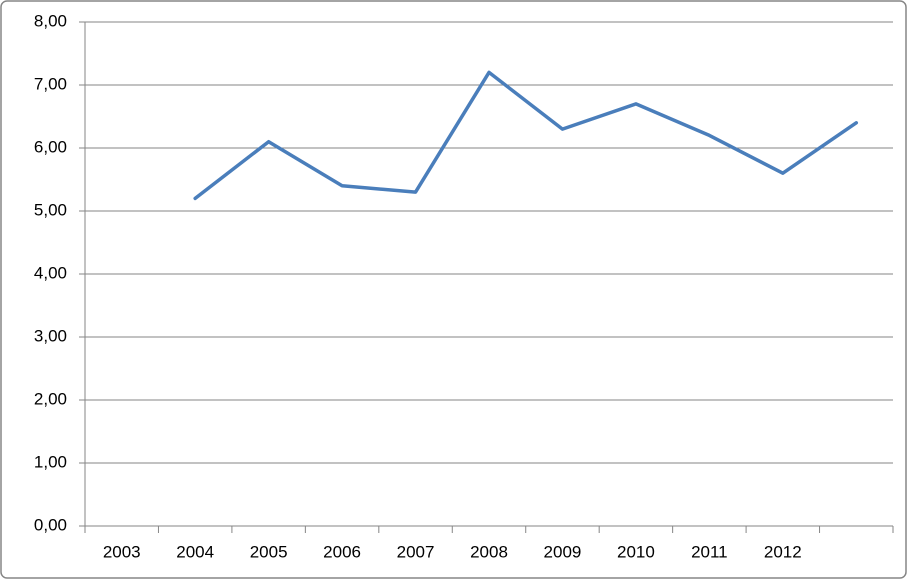  What do you see at coordinates (563, 551) in the screenshot?
I see `x-tick-label: 2009` at bounding box center [563, 551].